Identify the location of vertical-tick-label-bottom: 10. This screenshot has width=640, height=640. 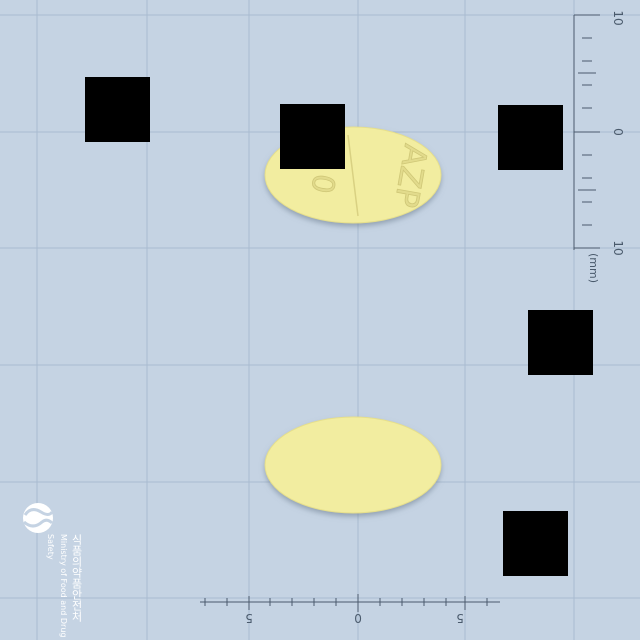
(618, 247).